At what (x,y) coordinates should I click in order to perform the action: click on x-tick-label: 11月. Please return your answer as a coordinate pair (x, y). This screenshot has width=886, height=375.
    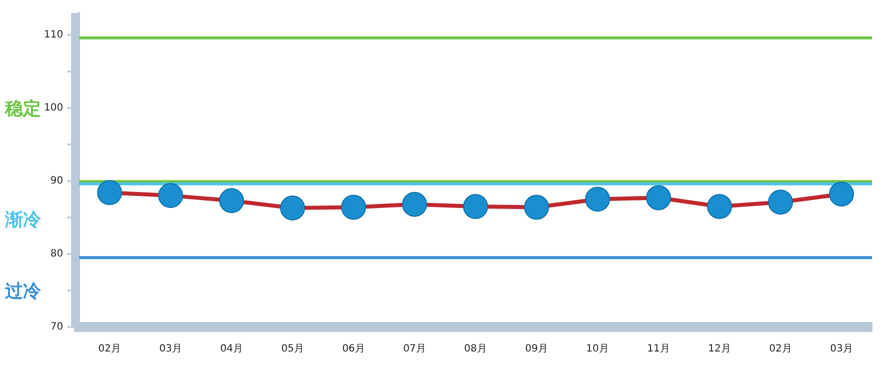
    Looking at the image, I should click on (658, 349).